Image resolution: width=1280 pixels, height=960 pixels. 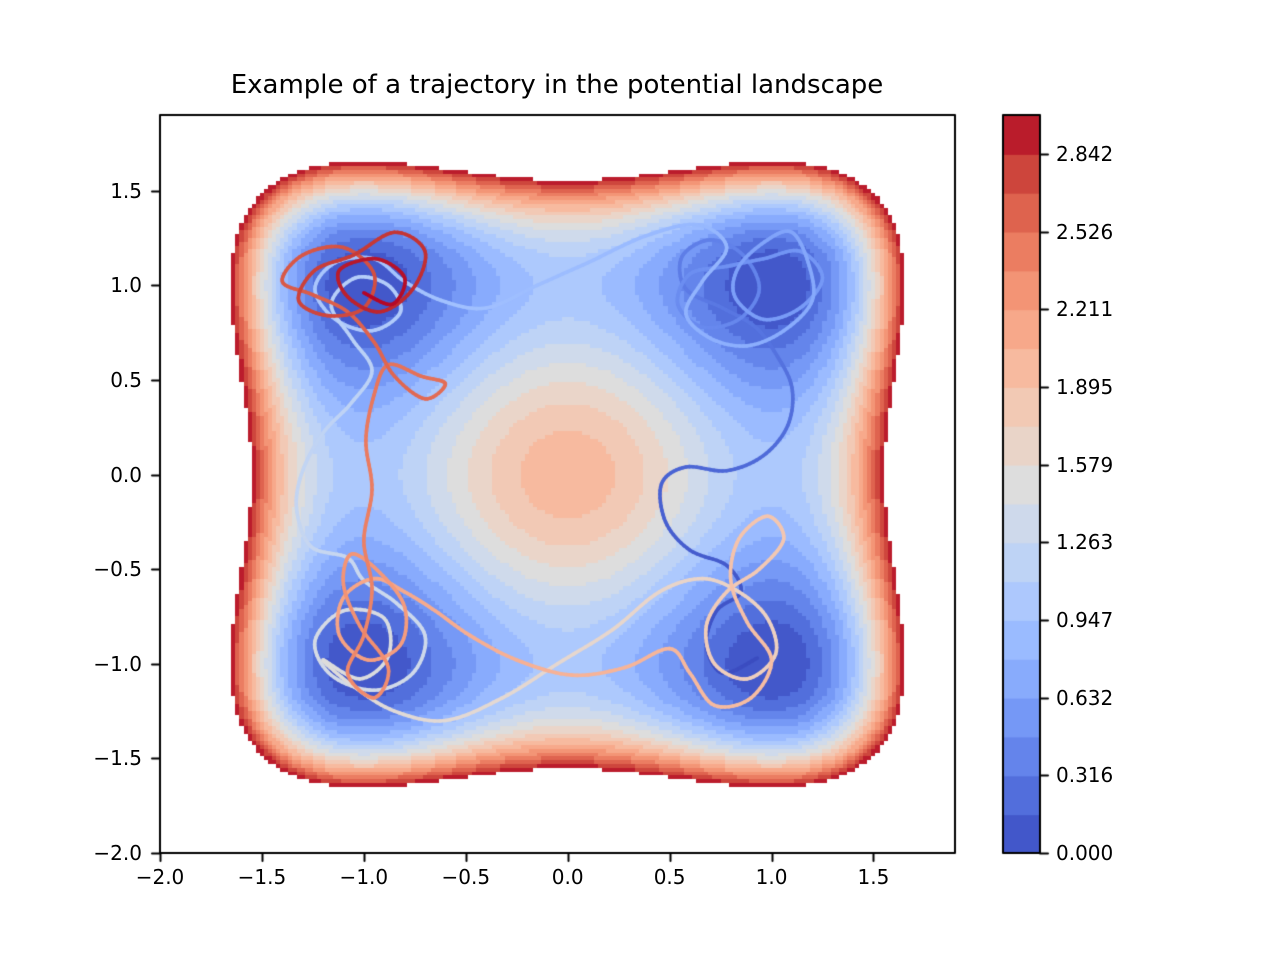 I want to click on x-tick-label: −0.5, so click(x=466, y=877).